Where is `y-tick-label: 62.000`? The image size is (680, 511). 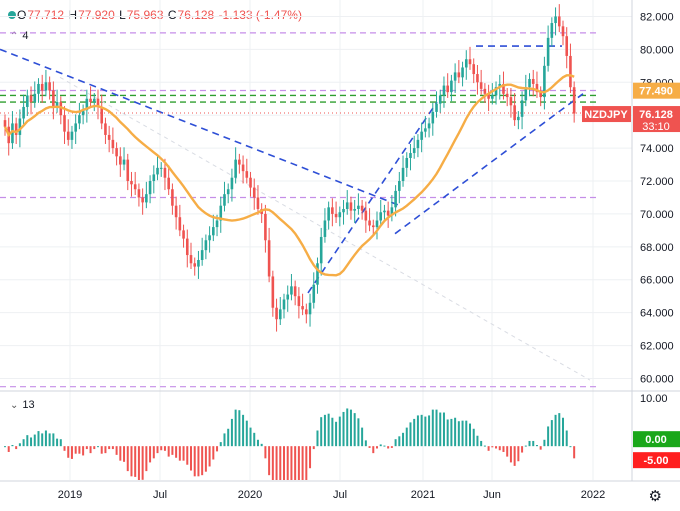 y-tick-label: 62.000 is located at coordinates (657, 347).